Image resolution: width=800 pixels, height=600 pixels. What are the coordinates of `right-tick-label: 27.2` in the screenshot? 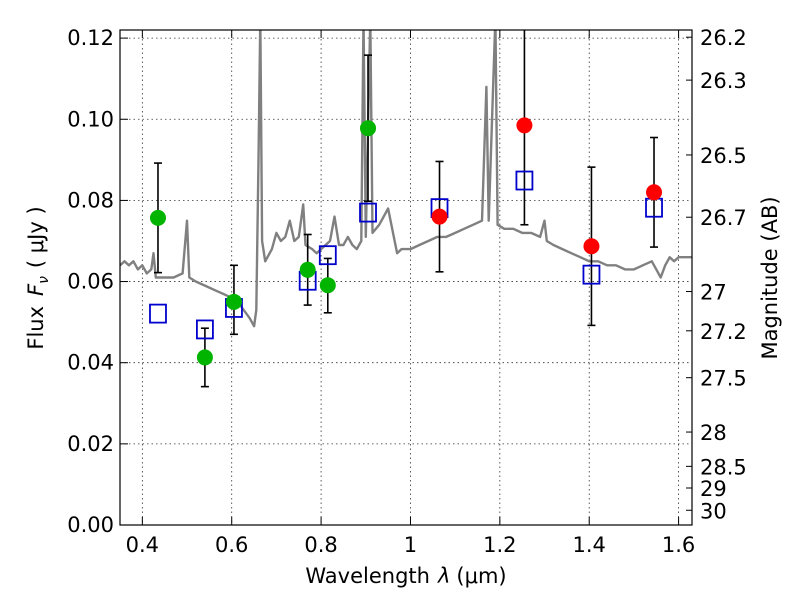 It's located at (723, 332).